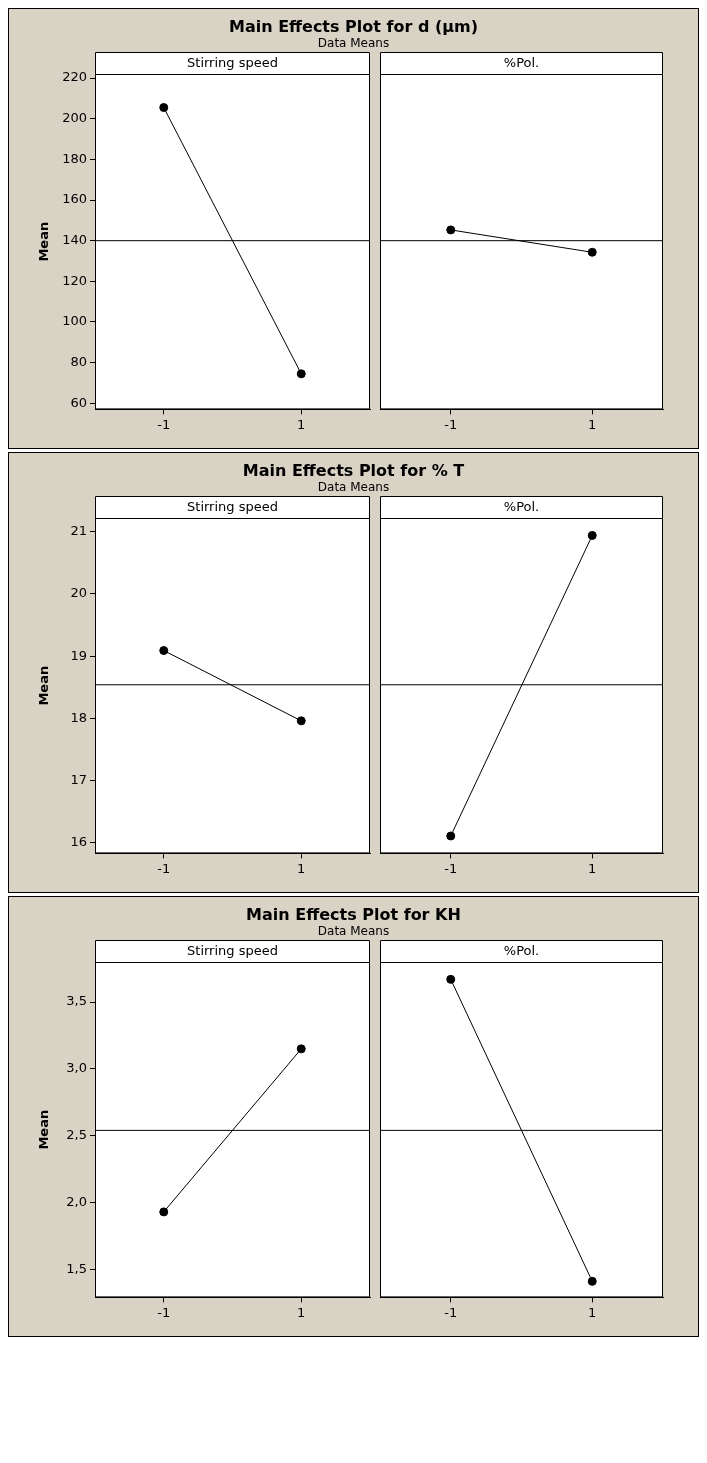  I want to click on y-tick-label: 20, so click(78, 593).